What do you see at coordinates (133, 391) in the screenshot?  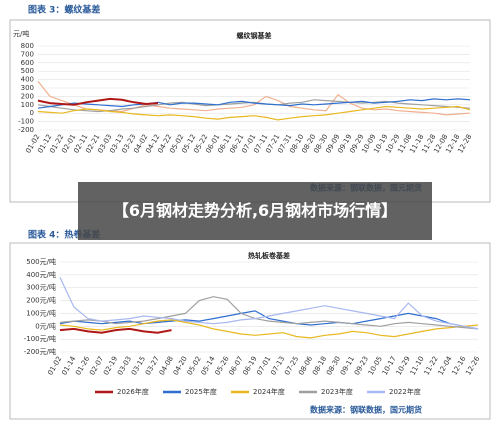 I see `legend-label: 2026年度` at bounding box center [133, 391].